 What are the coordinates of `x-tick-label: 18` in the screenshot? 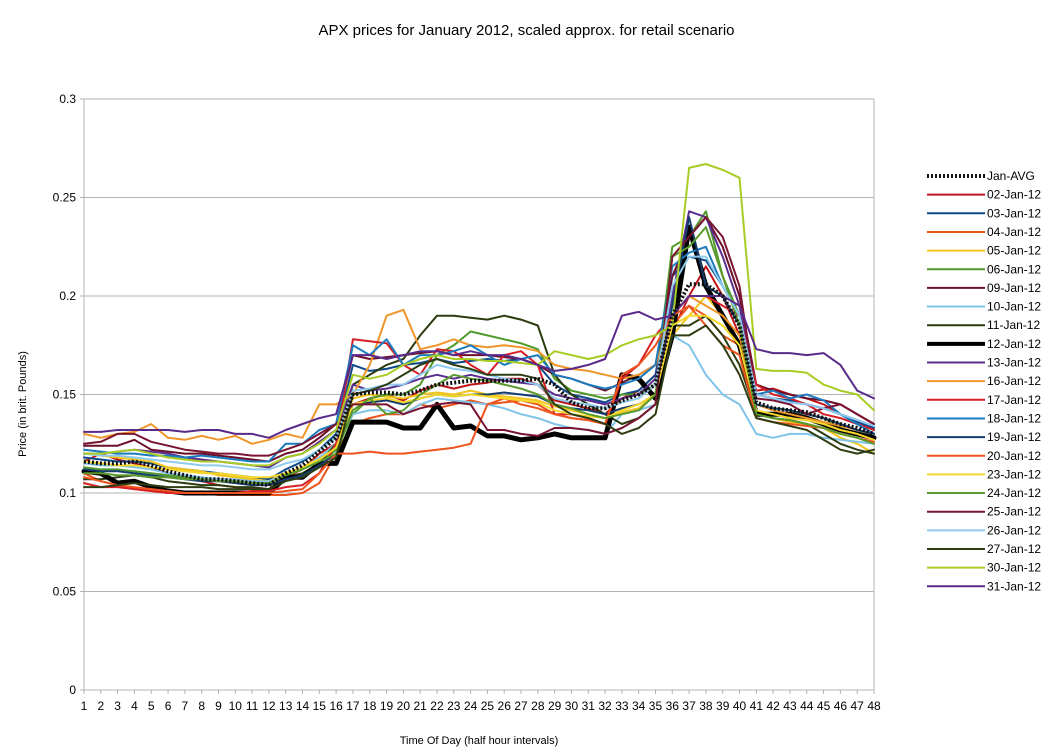 It's located at (370, 706).